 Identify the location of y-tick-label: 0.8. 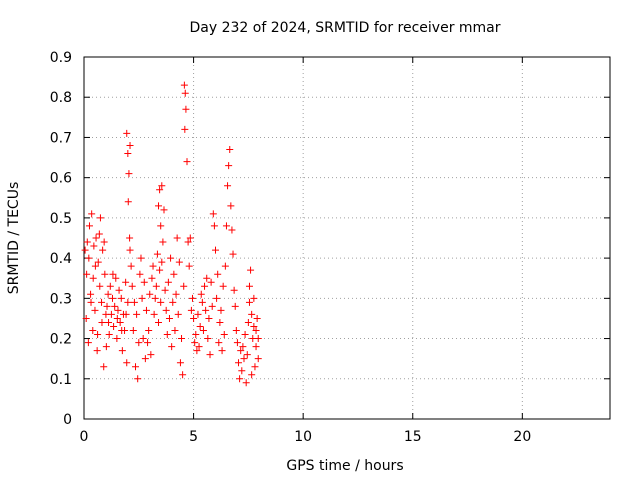
(61, 98).